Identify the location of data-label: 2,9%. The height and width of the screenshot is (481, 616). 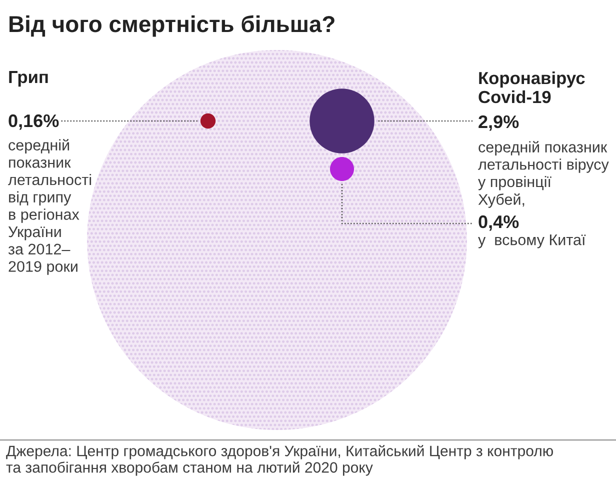
(498, 123).